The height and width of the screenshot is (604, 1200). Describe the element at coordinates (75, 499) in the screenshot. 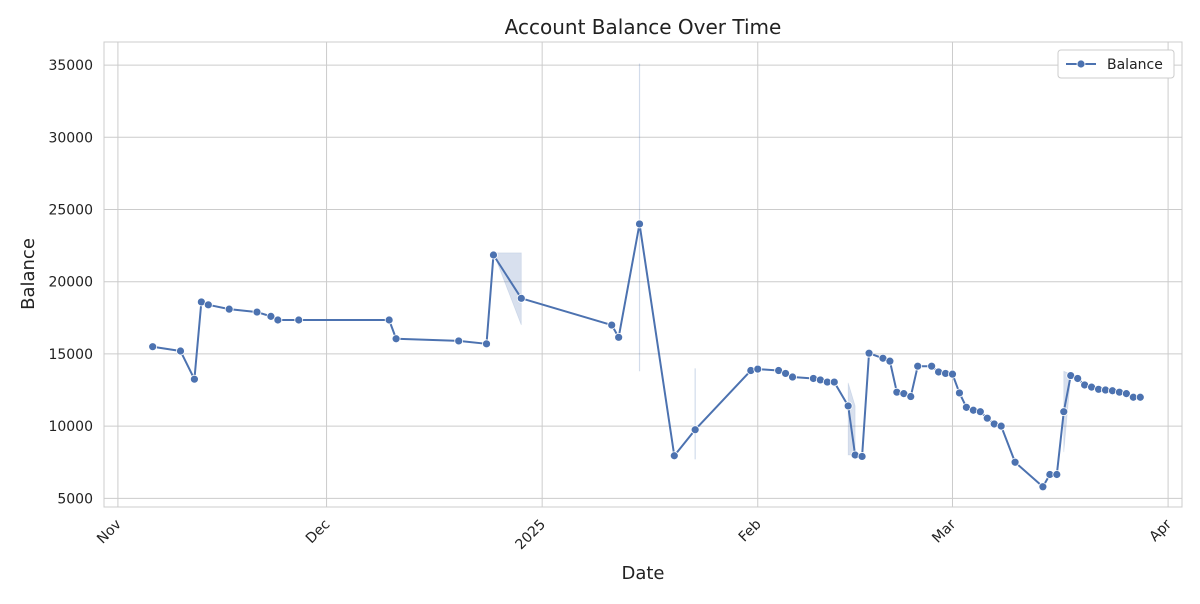

I see `y-tick-label: 5000` at that location.